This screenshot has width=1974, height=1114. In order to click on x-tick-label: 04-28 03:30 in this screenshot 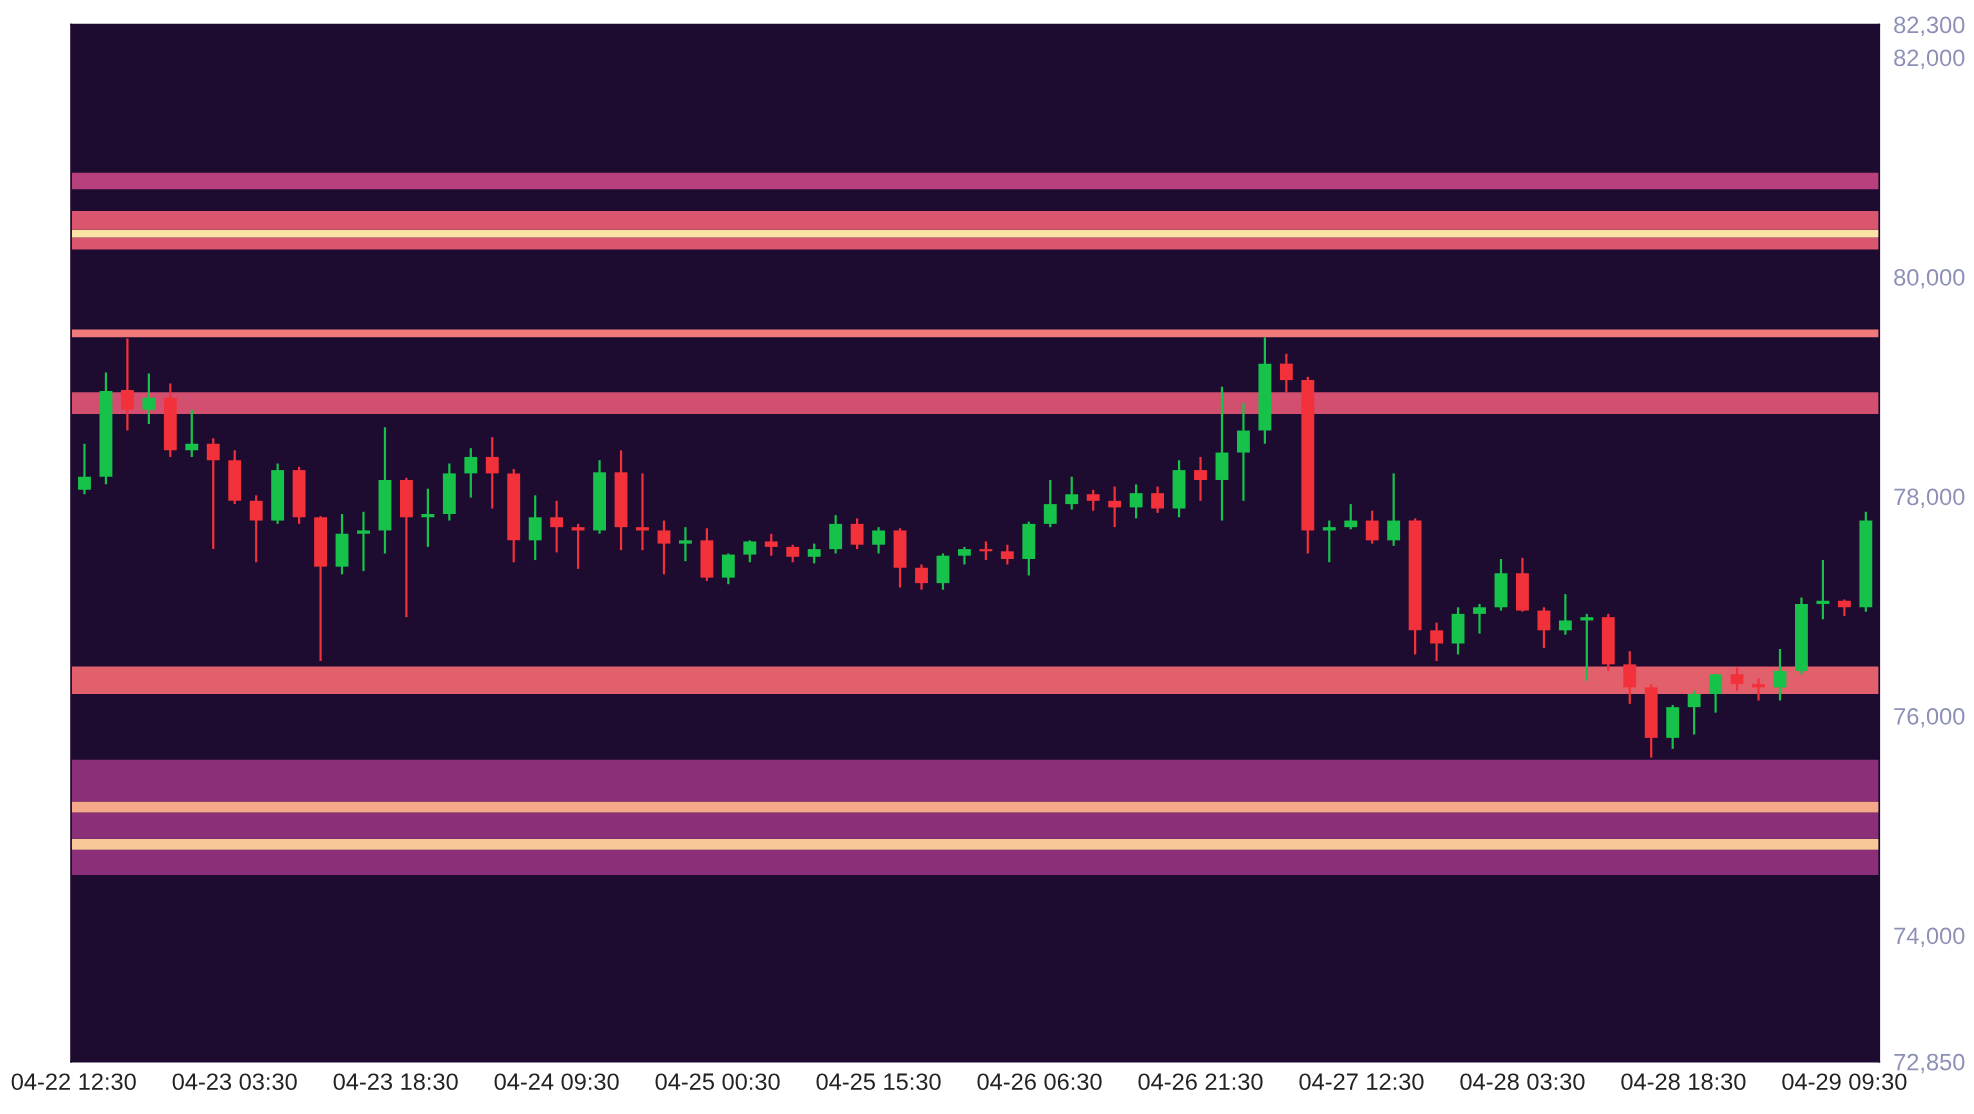, I will do `click(1522, 1082)`.